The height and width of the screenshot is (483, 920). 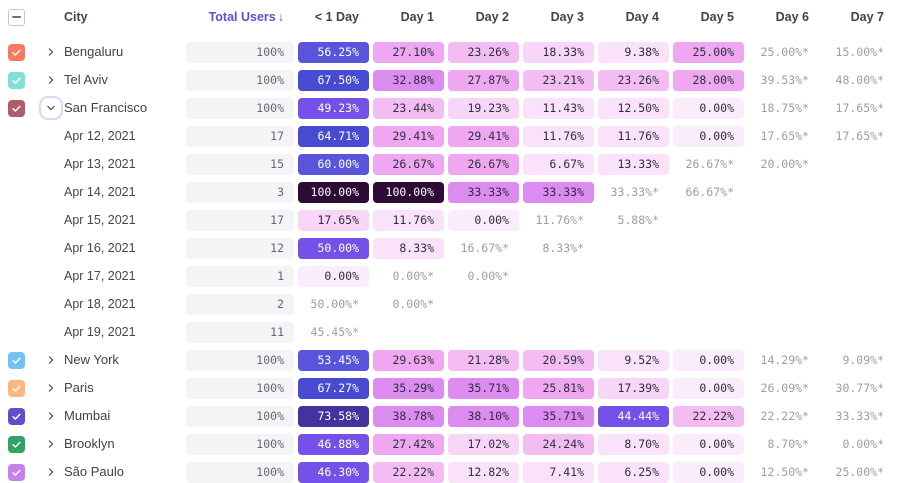 What do you see at coordinates (51, 108) in the screenshot?
I see `collapse-chevron` at bounding box center [51, 108].